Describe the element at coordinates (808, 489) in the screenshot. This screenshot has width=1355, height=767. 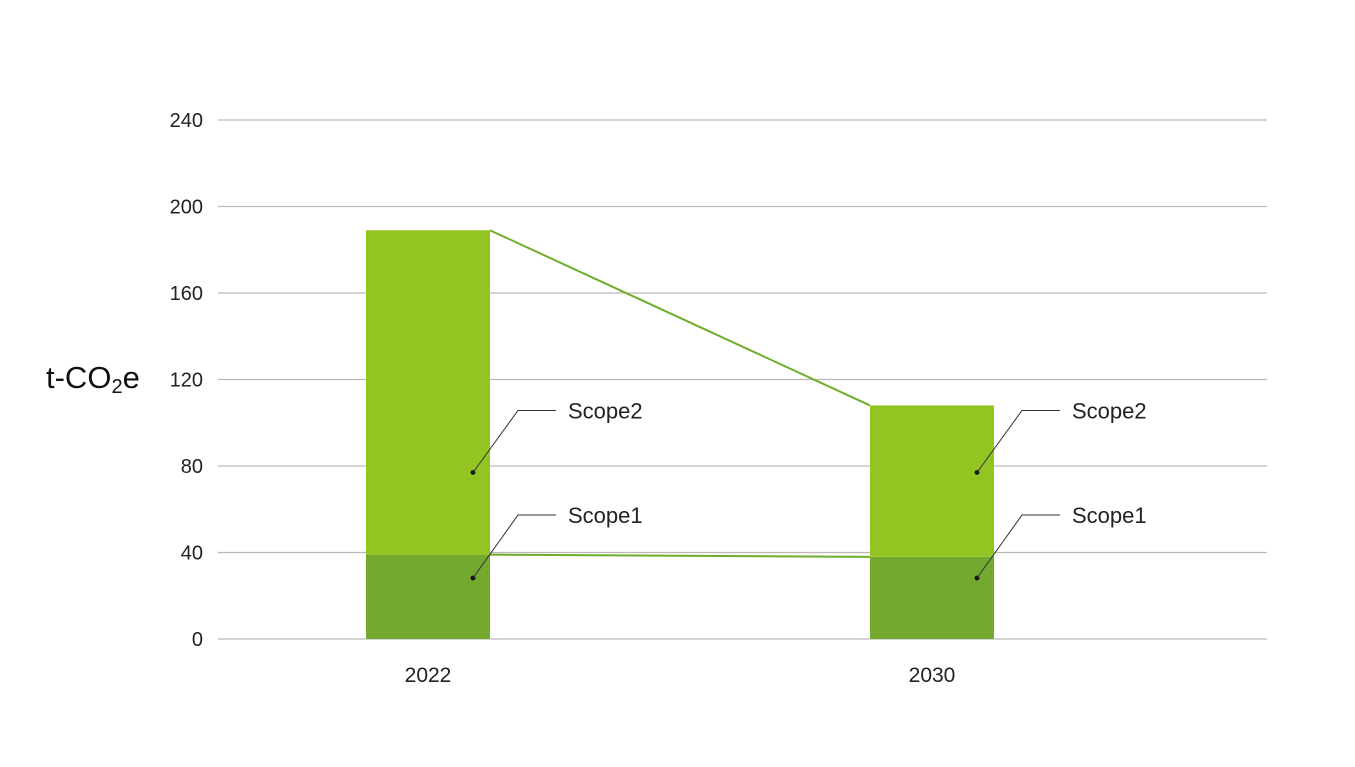
I see `series-callouts: Scope1 Scope2 Scope1 Scope2` at that location.